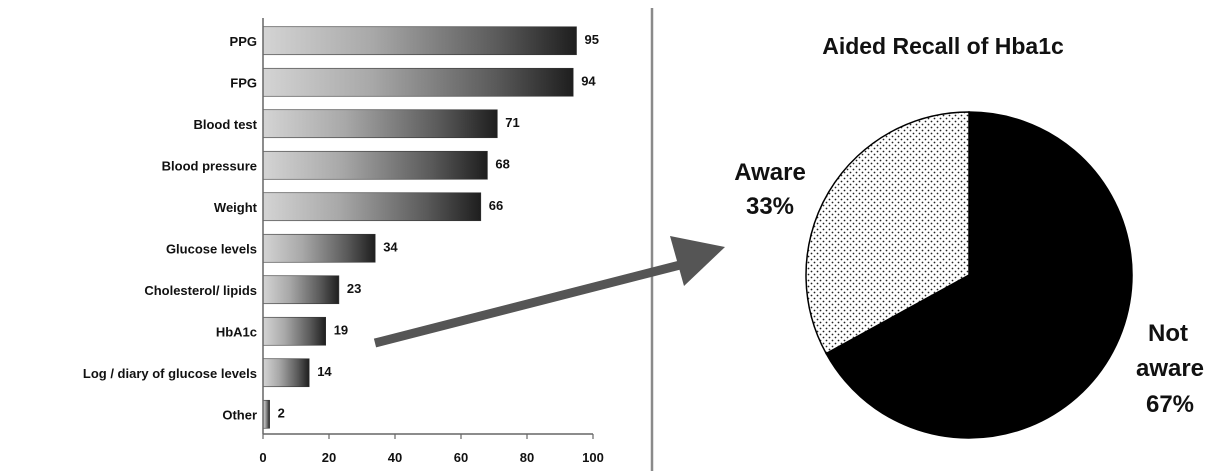 The image size is (1212, 471). Describe the element at coordinates (419, 41) in the screenshot. I see `bar-ppg` at that location.